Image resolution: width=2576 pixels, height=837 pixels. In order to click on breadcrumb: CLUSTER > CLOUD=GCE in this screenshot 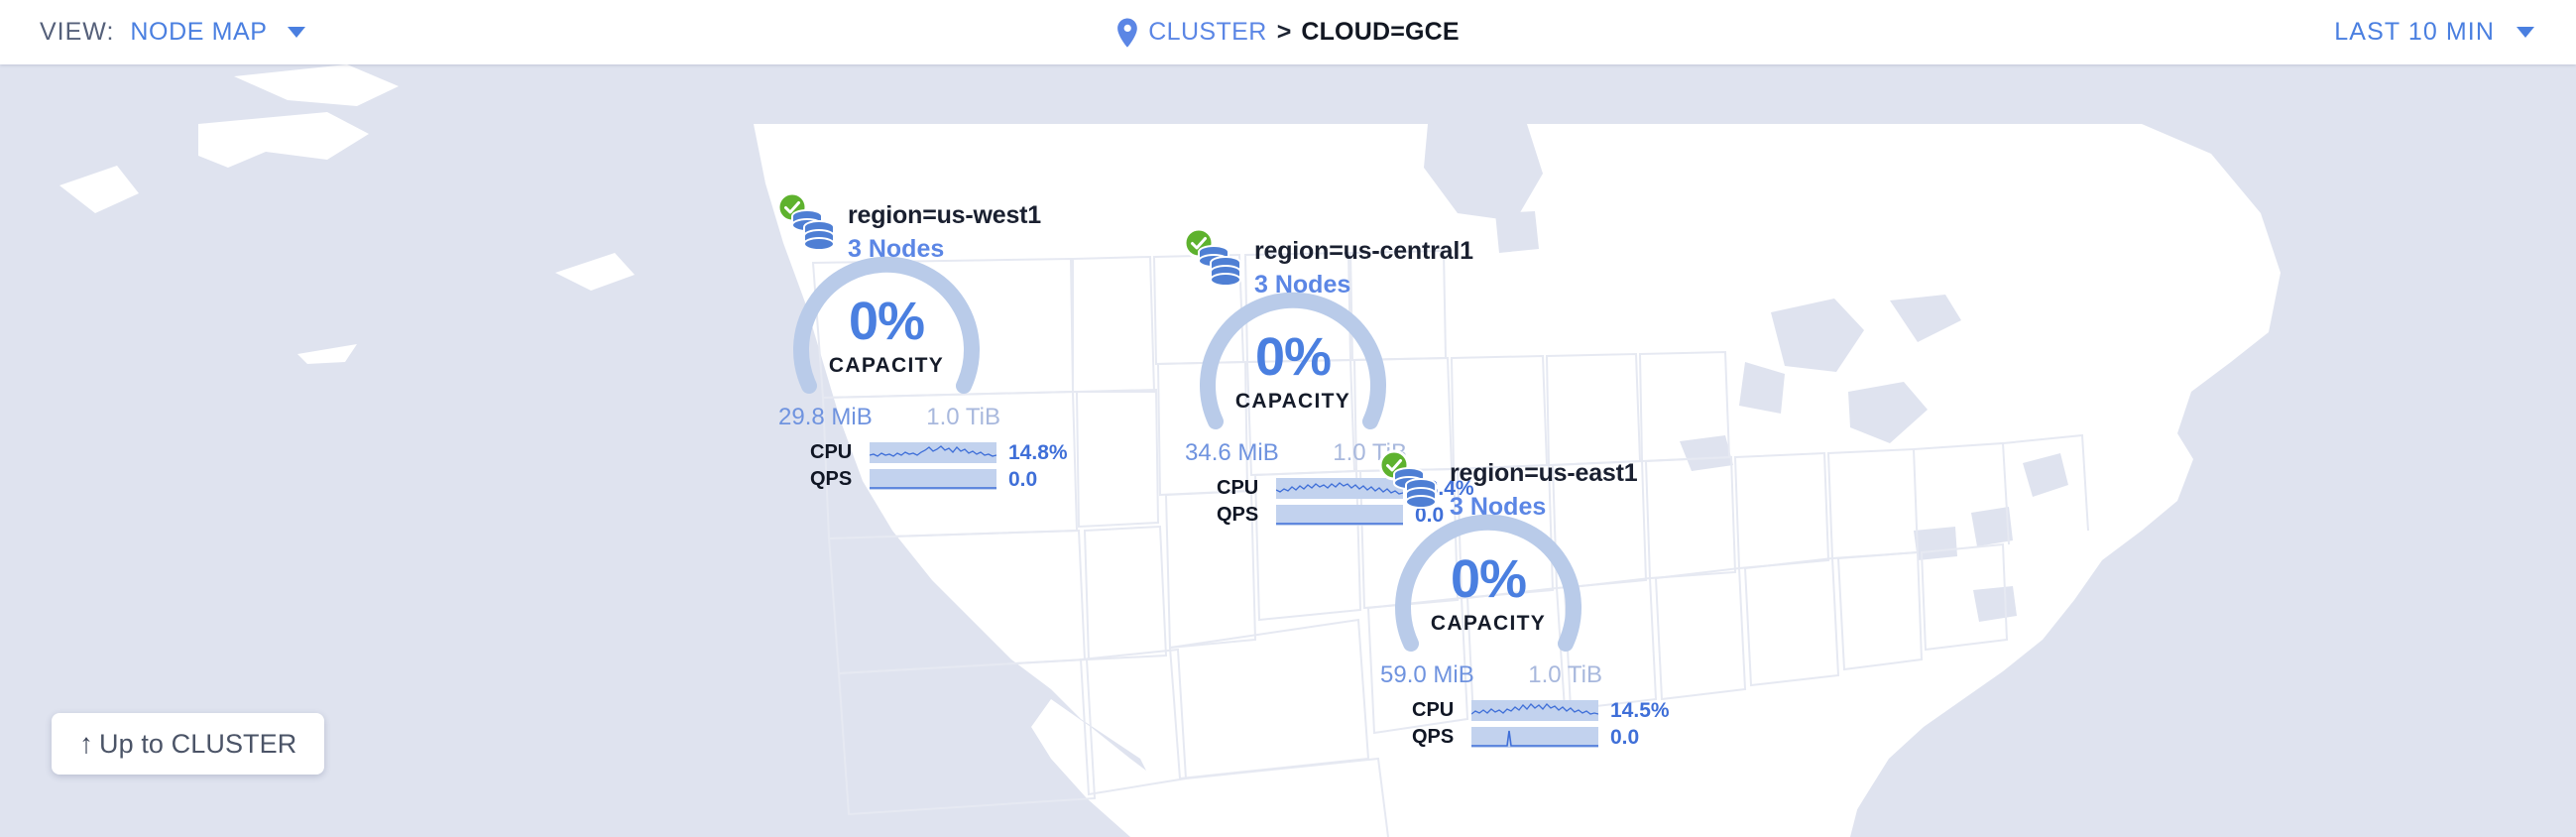, I will do `click(1288, 32)`.